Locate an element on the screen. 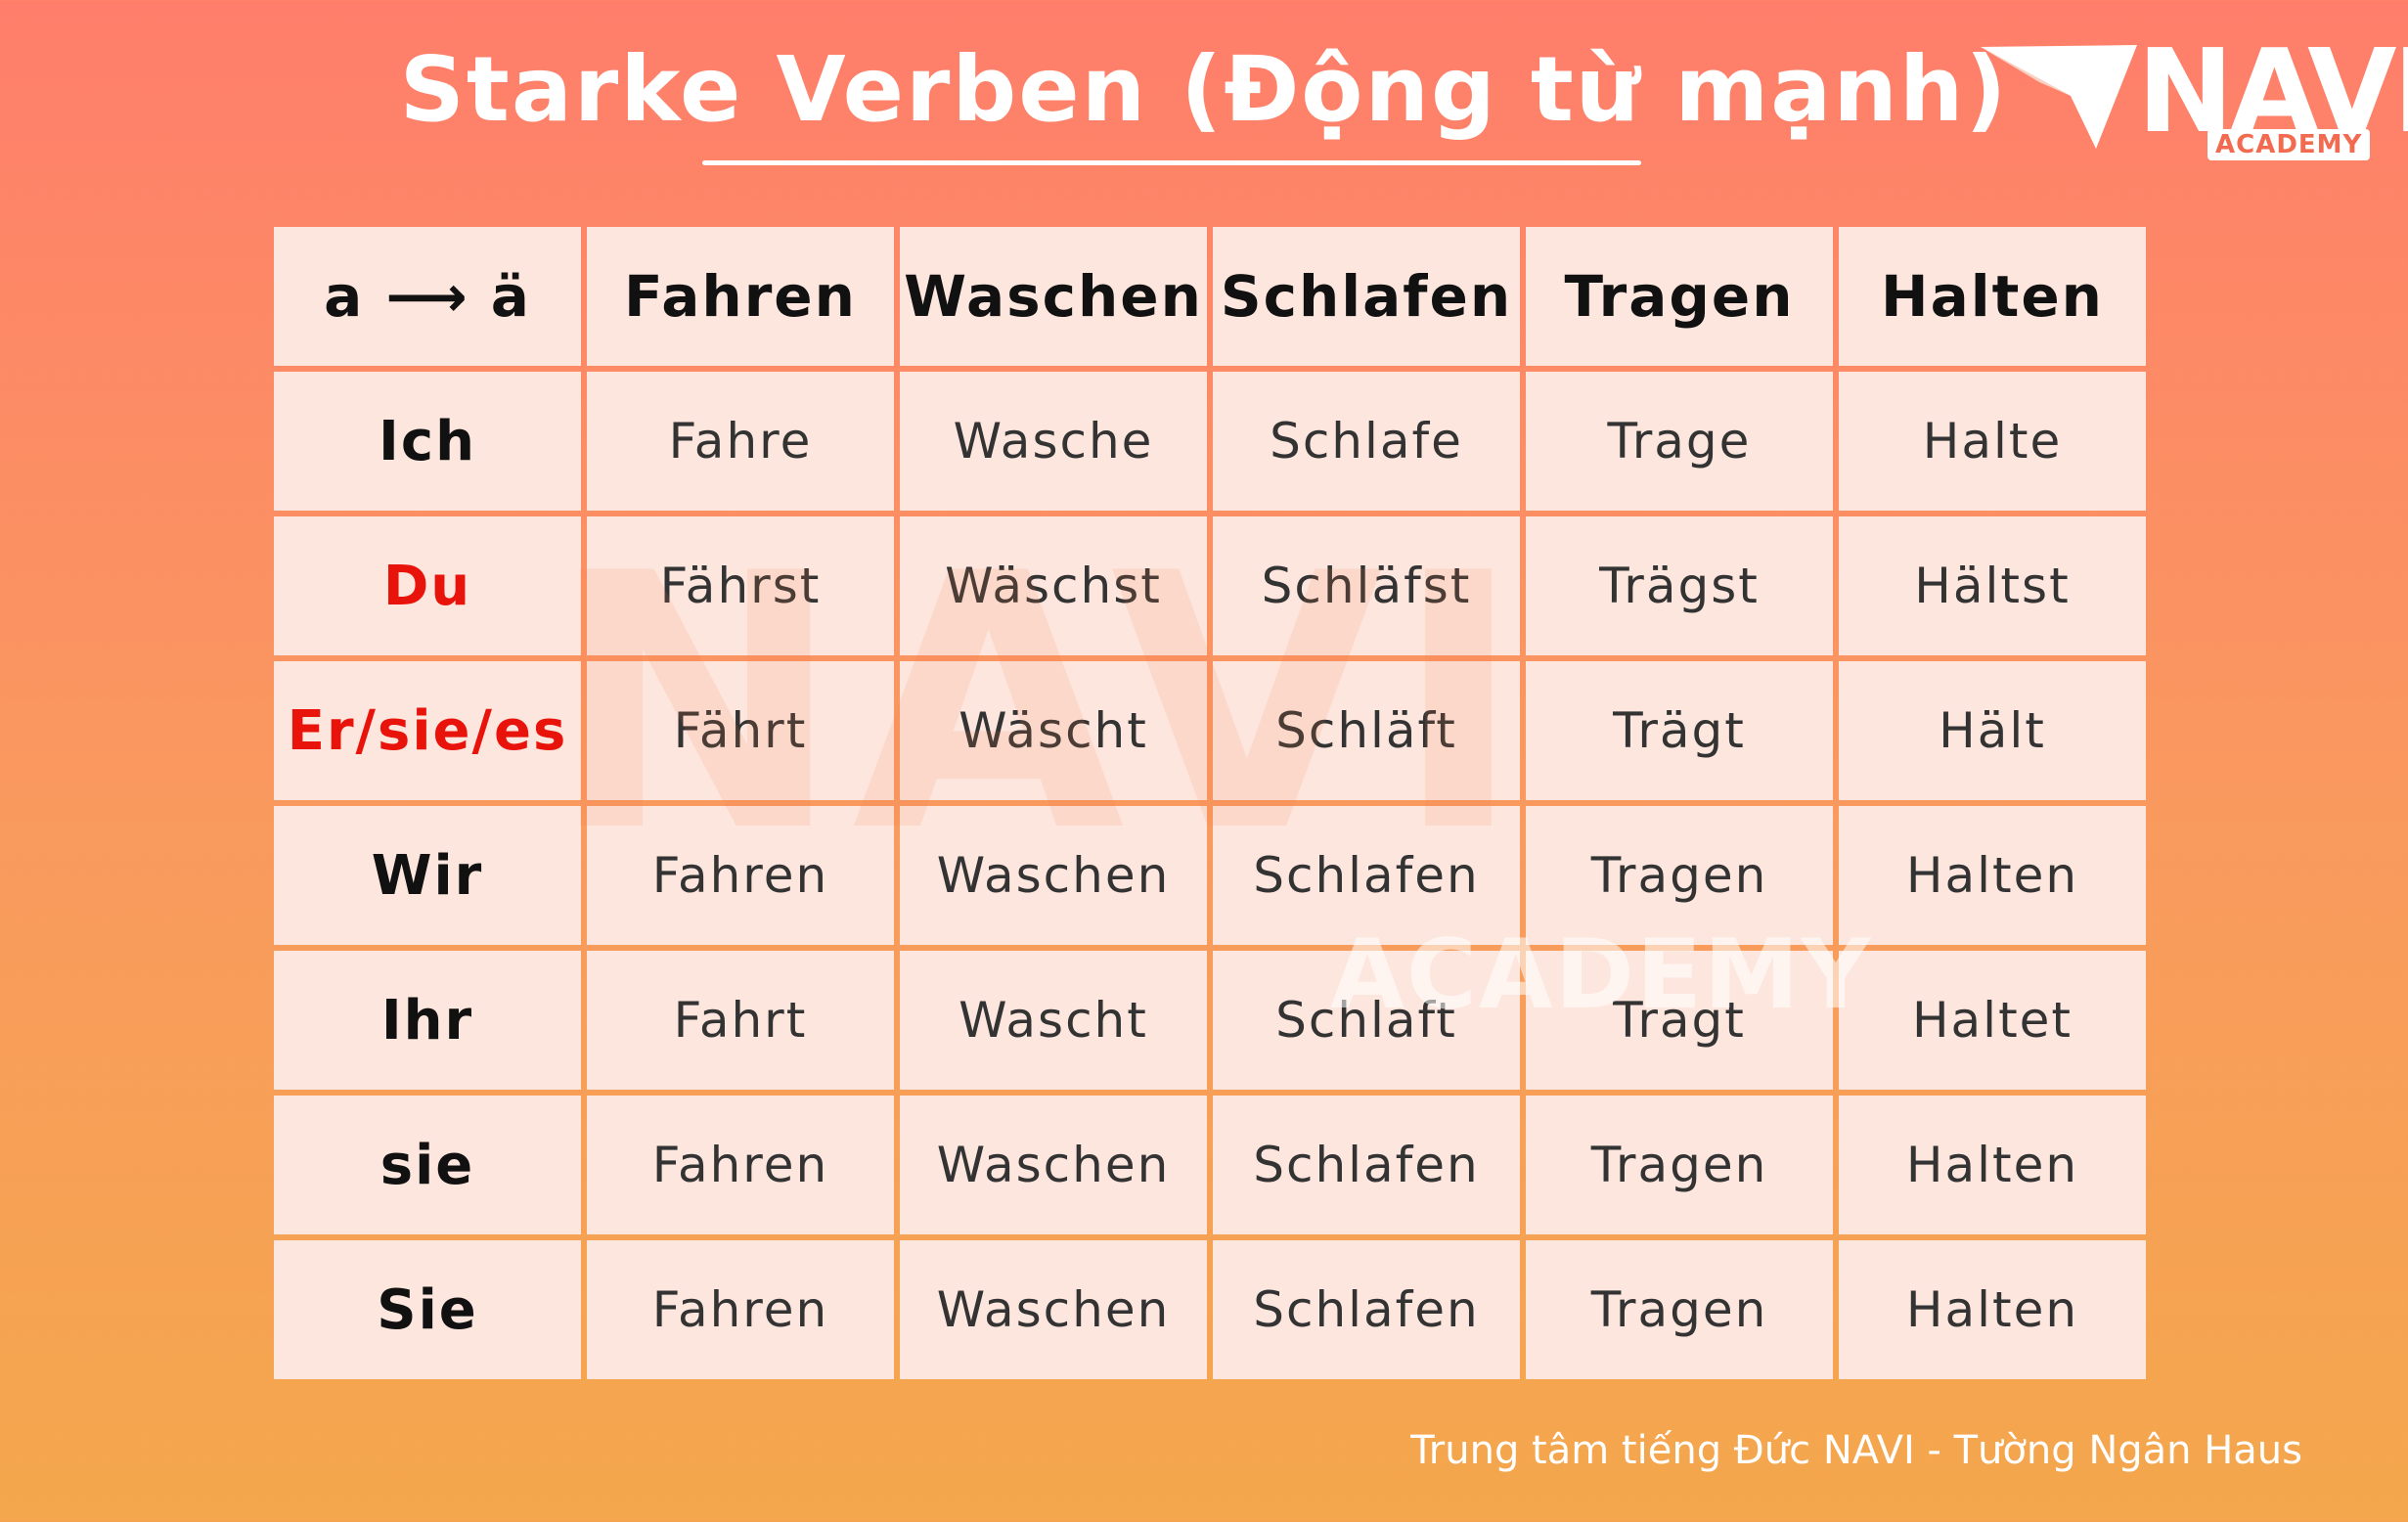 This screenshot has width=2408, height=1522. form-cell: Schlafe is located at coordinates (1366, 441).